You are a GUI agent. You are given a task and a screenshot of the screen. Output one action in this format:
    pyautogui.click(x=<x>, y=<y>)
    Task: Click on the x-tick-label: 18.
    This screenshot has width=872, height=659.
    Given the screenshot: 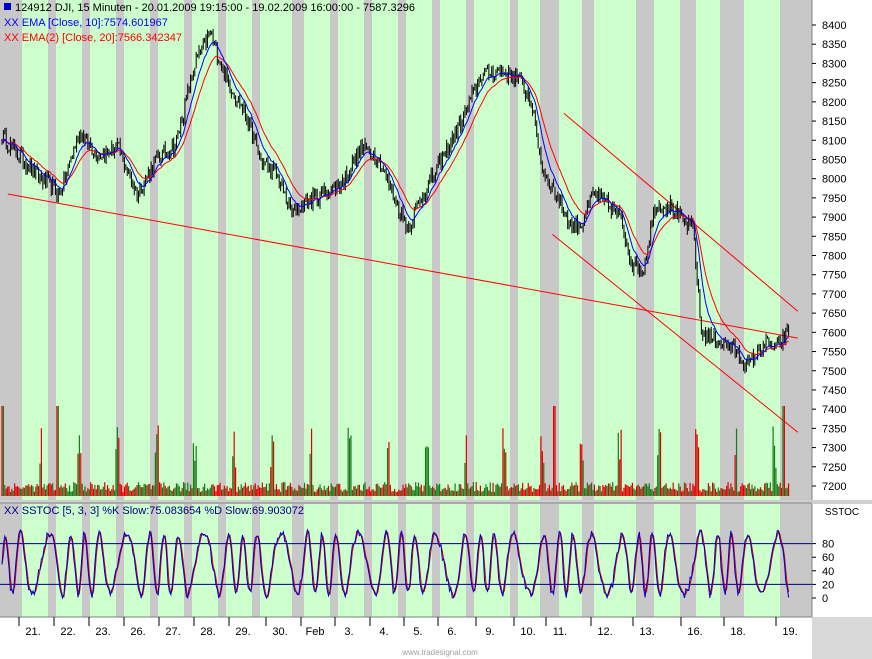 What is the action you would take?
    pyautogui.click(x=737, y=632)
    